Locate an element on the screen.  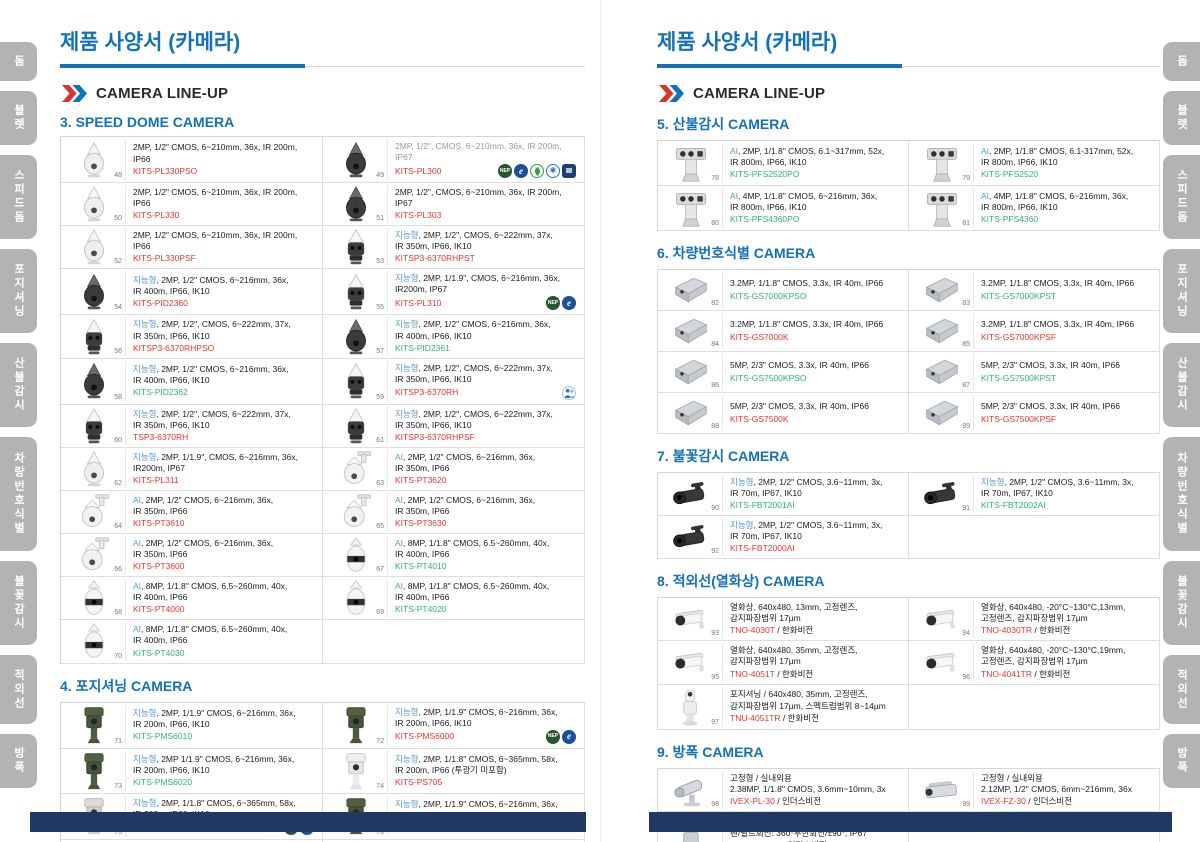
product-code: KITS-GS7500KPSF is located at coordinates (1019, 418).